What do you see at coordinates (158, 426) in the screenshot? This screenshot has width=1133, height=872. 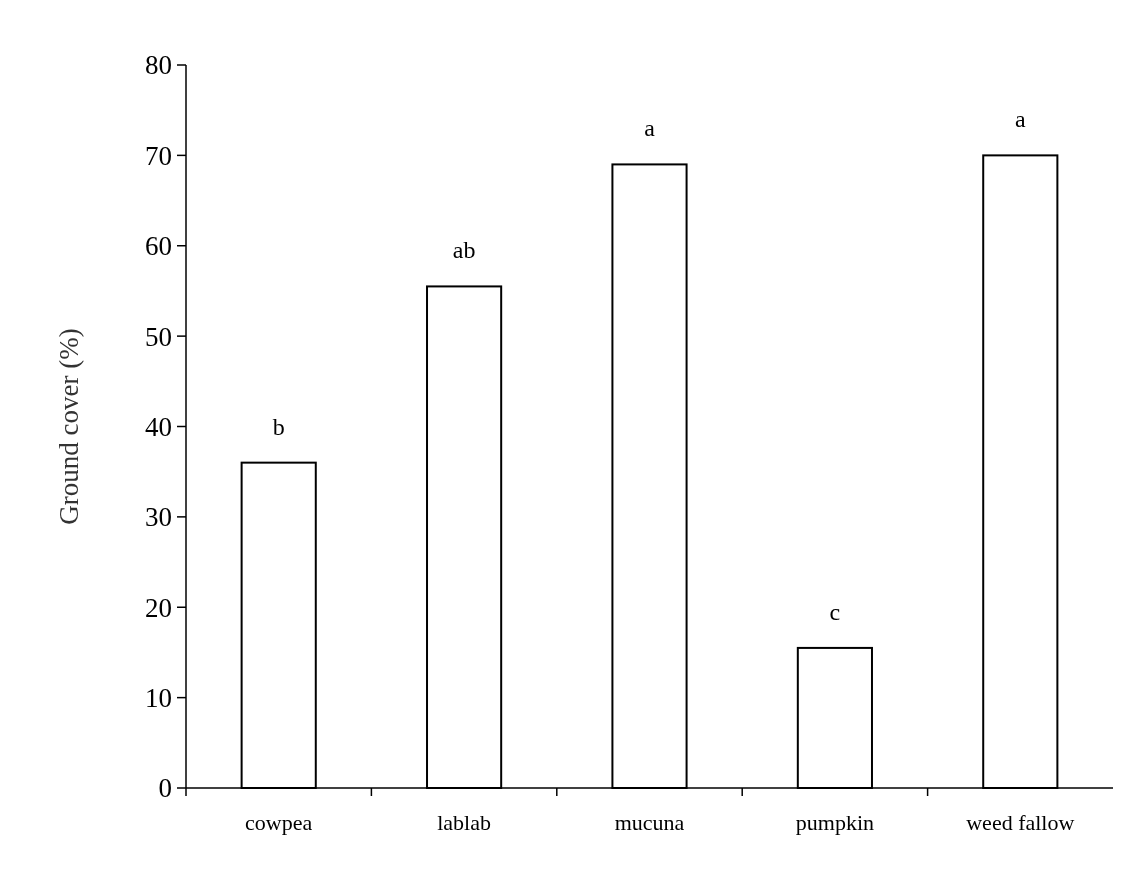 I see `y-tick-label: 40` at bounding box center [158, 426].